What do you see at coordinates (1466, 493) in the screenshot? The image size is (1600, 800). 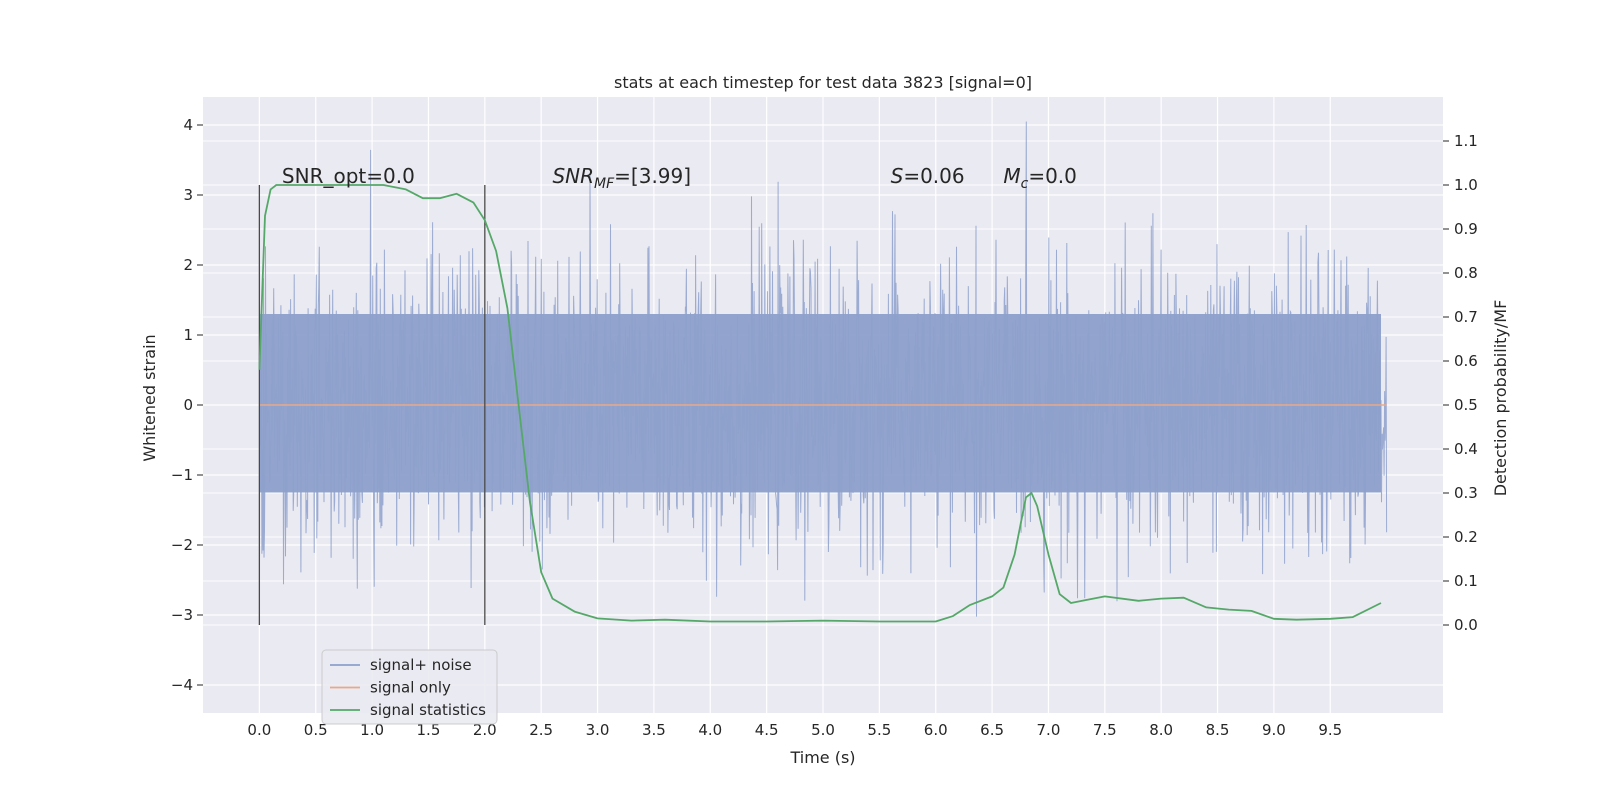 I see `right-y-tick-label: 0.3` at bounding box center [1466, 493].